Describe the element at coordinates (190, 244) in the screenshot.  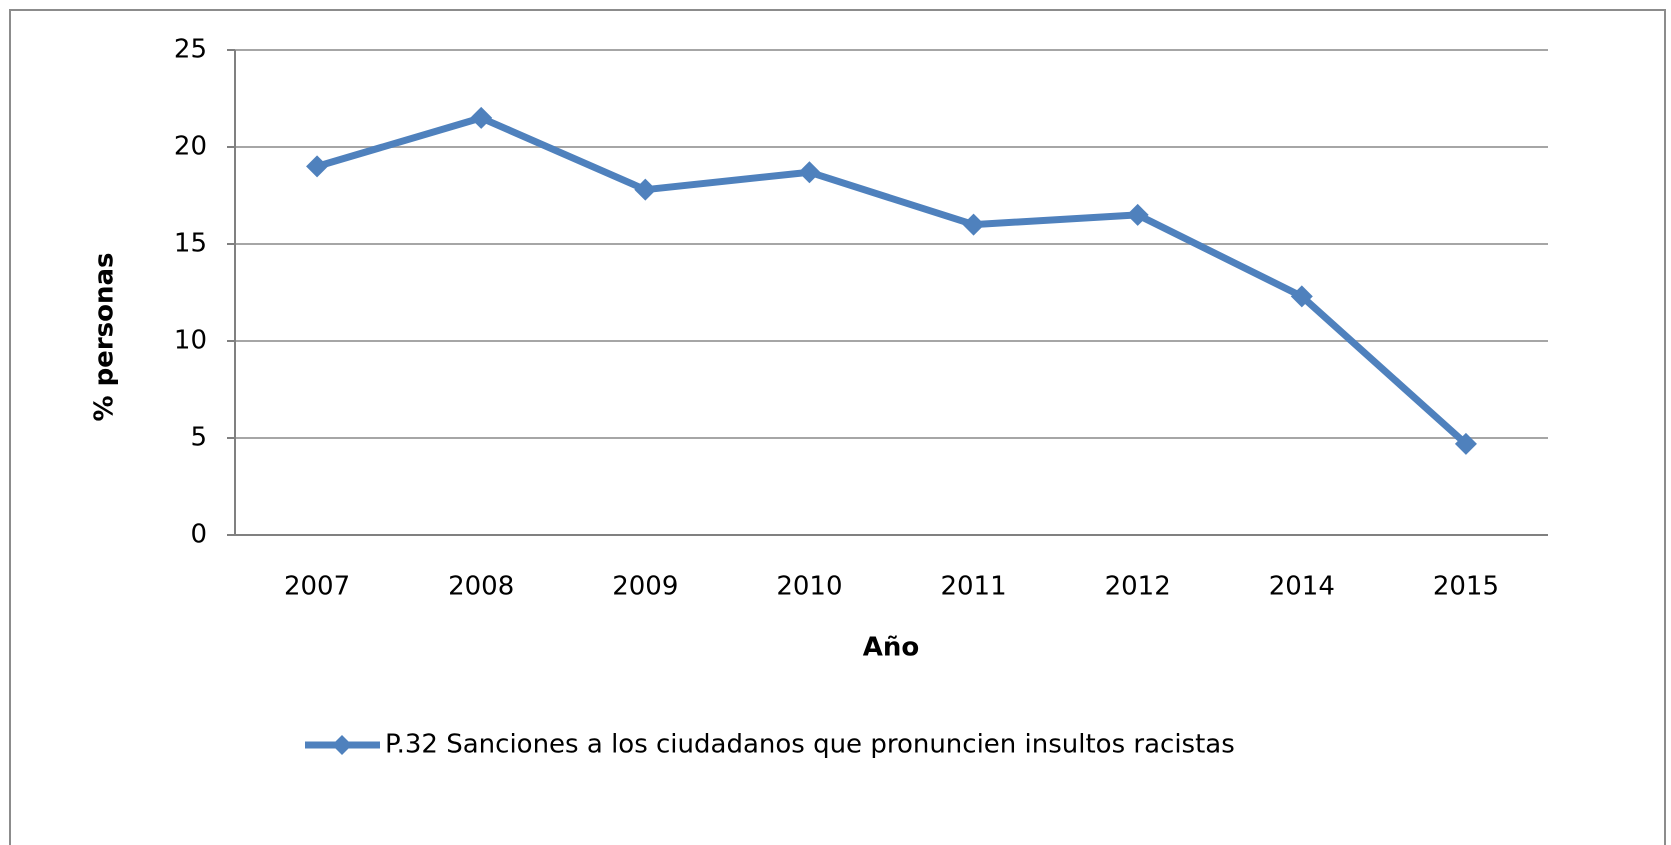
I see `y-tick-label: 15` at that location.